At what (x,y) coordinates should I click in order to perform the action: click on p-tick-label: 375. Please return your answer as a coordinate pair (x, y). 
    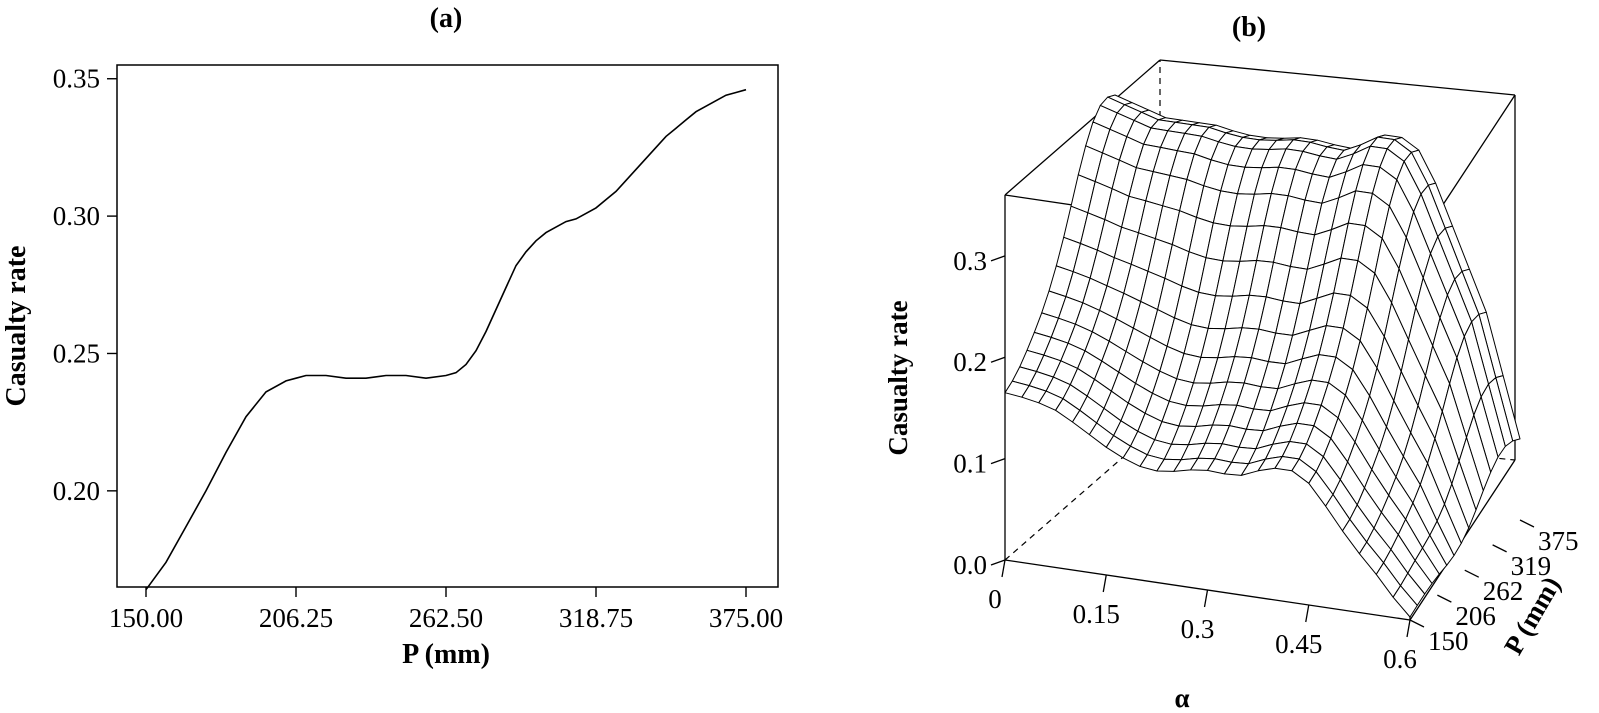
    Looking at the image, I should click on (1558, 541).